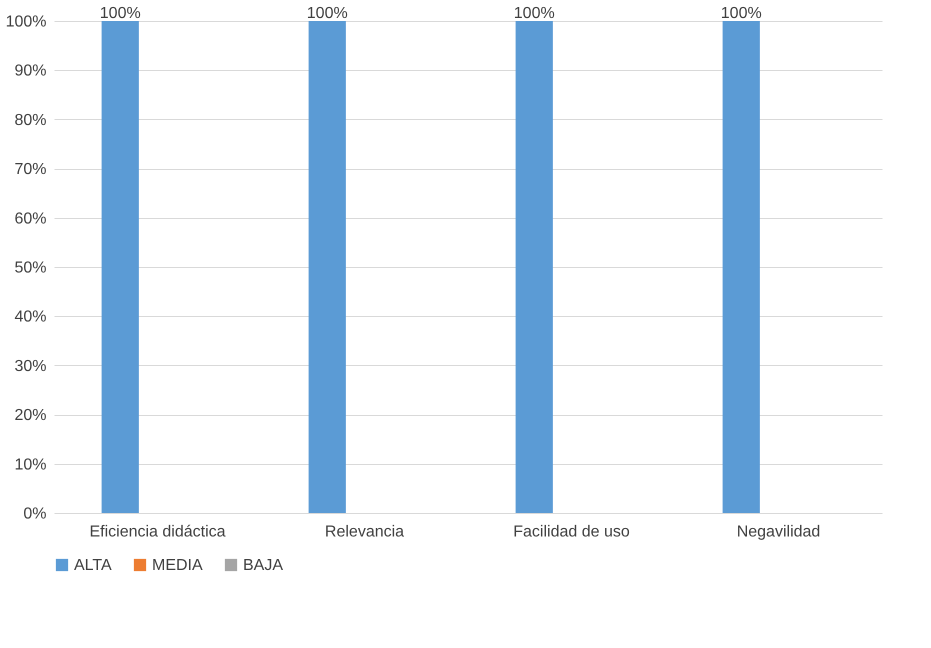 This screenshot has width=931, height=648. I want to click on y-tick-label: 30%, so click(30, 366).